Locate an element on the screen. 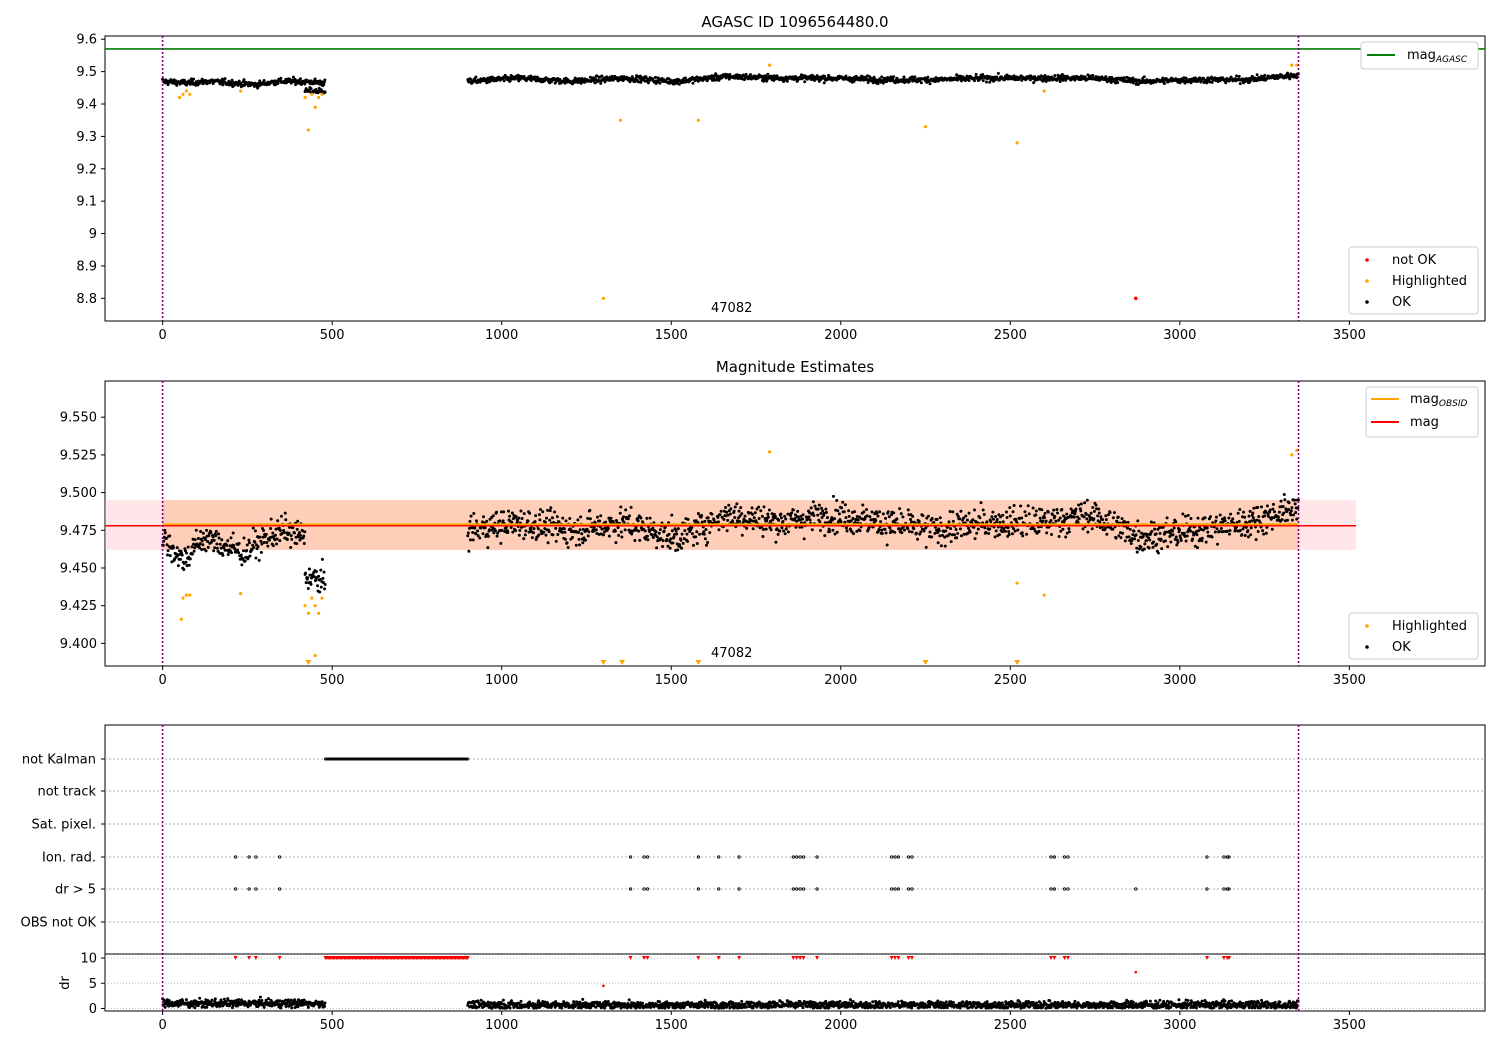 The width and height of the screenshot is (1500, 1050). x-tick-label: 2000 is located at coordinates (840, 335).